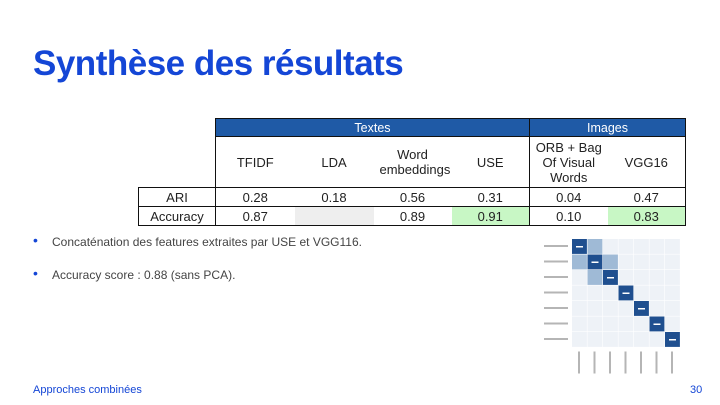 This screenshot has height=405, width=720. What do you see at coordinates (415, 162) in the screenshot?
I see `column-header-word-embeddings: Word embeddings` at bounding box center [415, 162].